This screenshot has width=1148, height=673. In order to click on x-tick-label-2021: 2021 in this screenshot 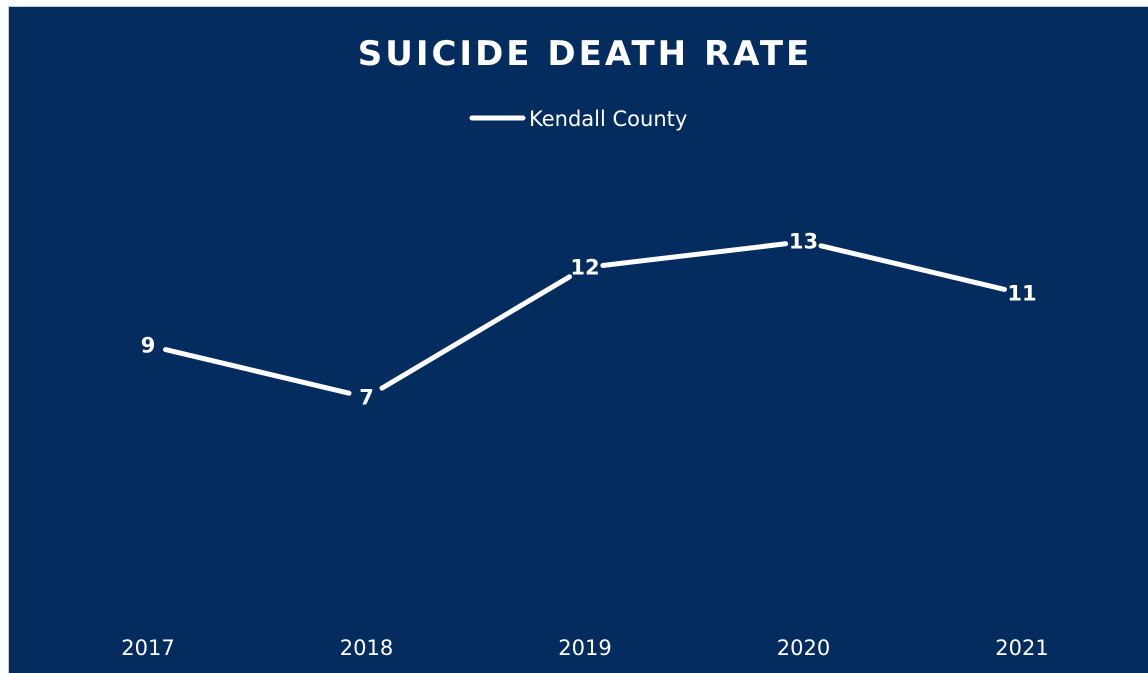, I will do `click(1021, 648)`.